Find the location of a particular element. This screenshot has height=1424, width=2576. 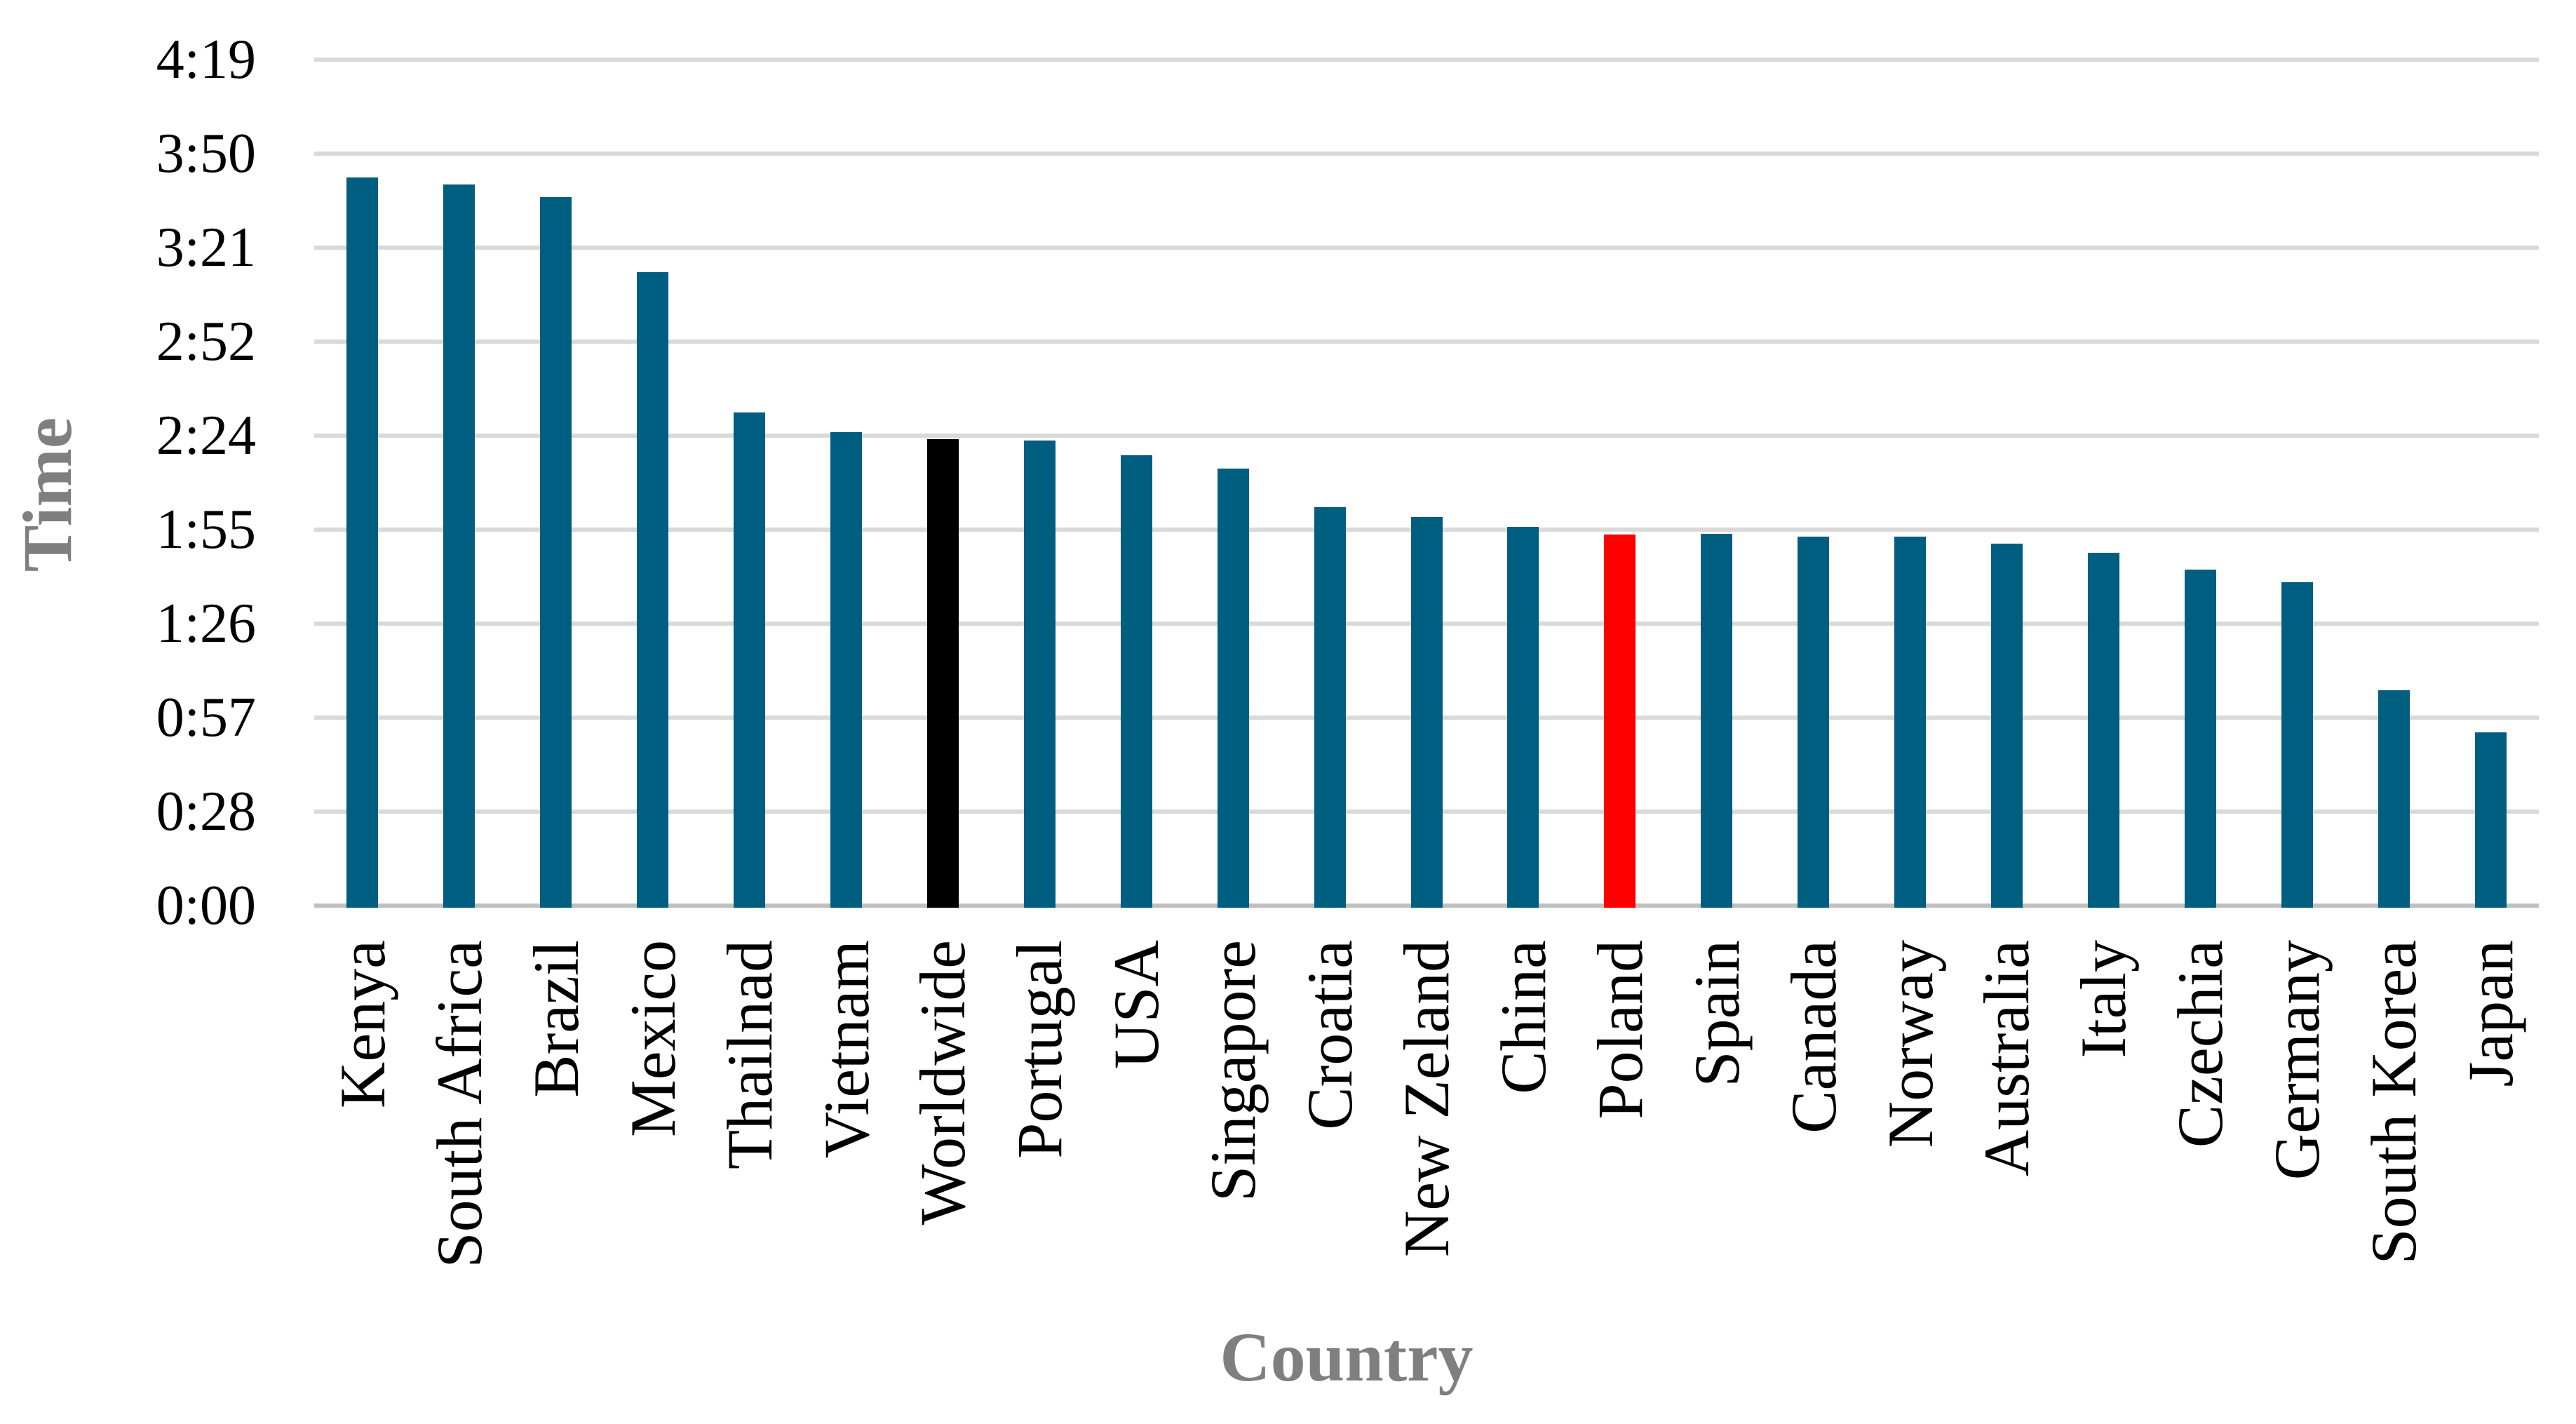

bar-usa is located at coordinates (1136, 682).